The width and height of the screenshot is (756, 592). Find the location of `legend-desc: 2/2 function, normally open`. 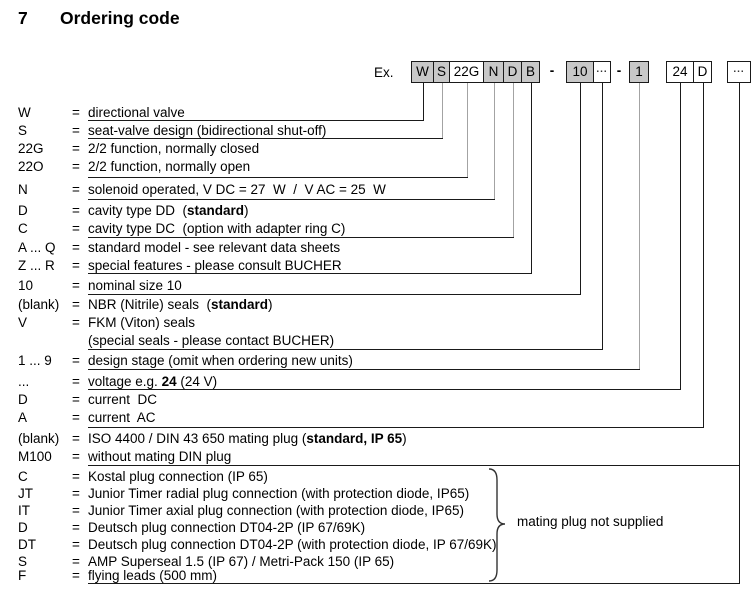

legend-desc: 2/2 function, normally open is located at coordinates (169, 166).